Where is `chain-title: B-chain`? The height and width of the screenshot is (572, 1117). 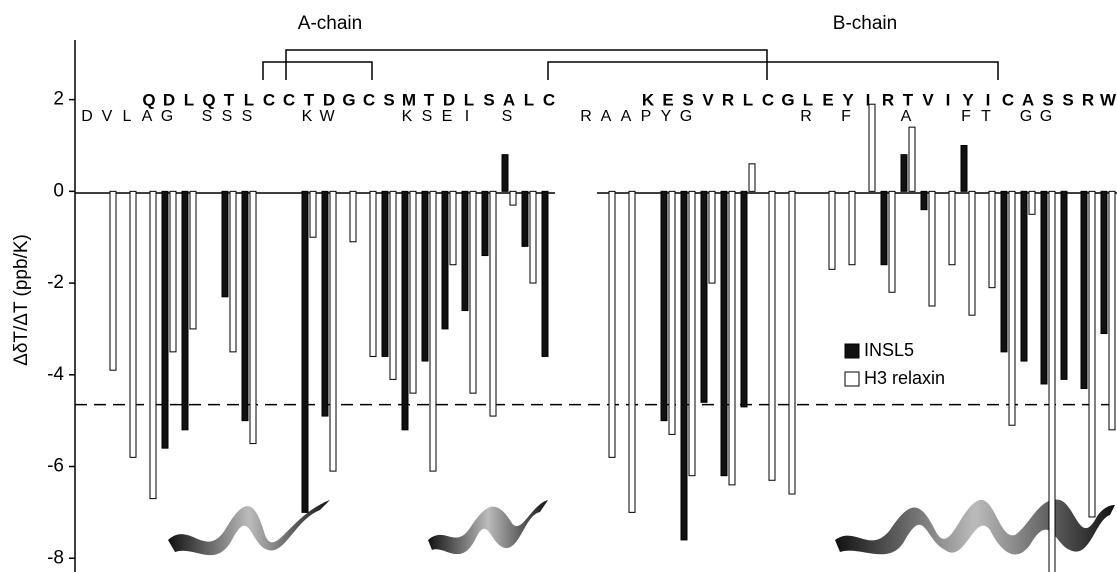 chain-title: B-chain is located at coordinates (865, 23).